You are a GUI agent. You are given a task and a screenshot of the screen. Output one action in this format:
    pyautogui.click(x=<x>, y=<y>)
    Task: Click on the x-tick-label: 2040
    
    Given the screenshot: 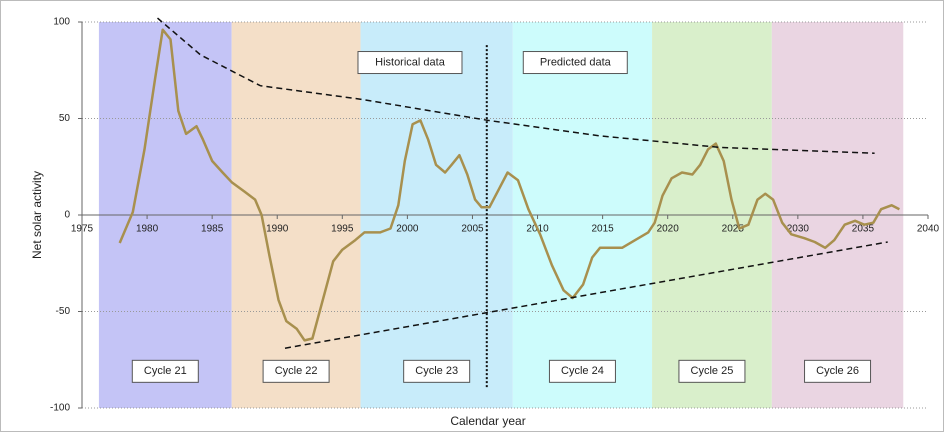 What is the action you would take?
    pyautogui.click(x=928, y=229)
    